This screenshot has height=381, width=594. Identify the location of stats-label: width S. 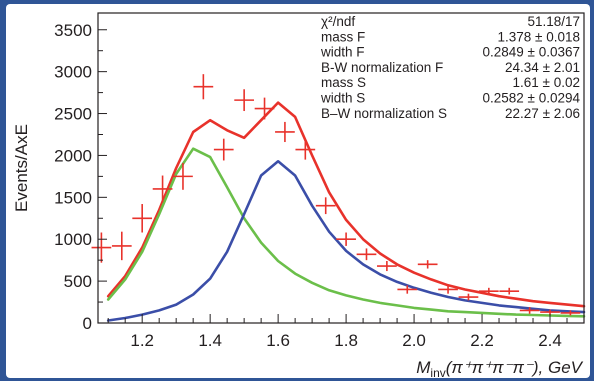
(342, 98).